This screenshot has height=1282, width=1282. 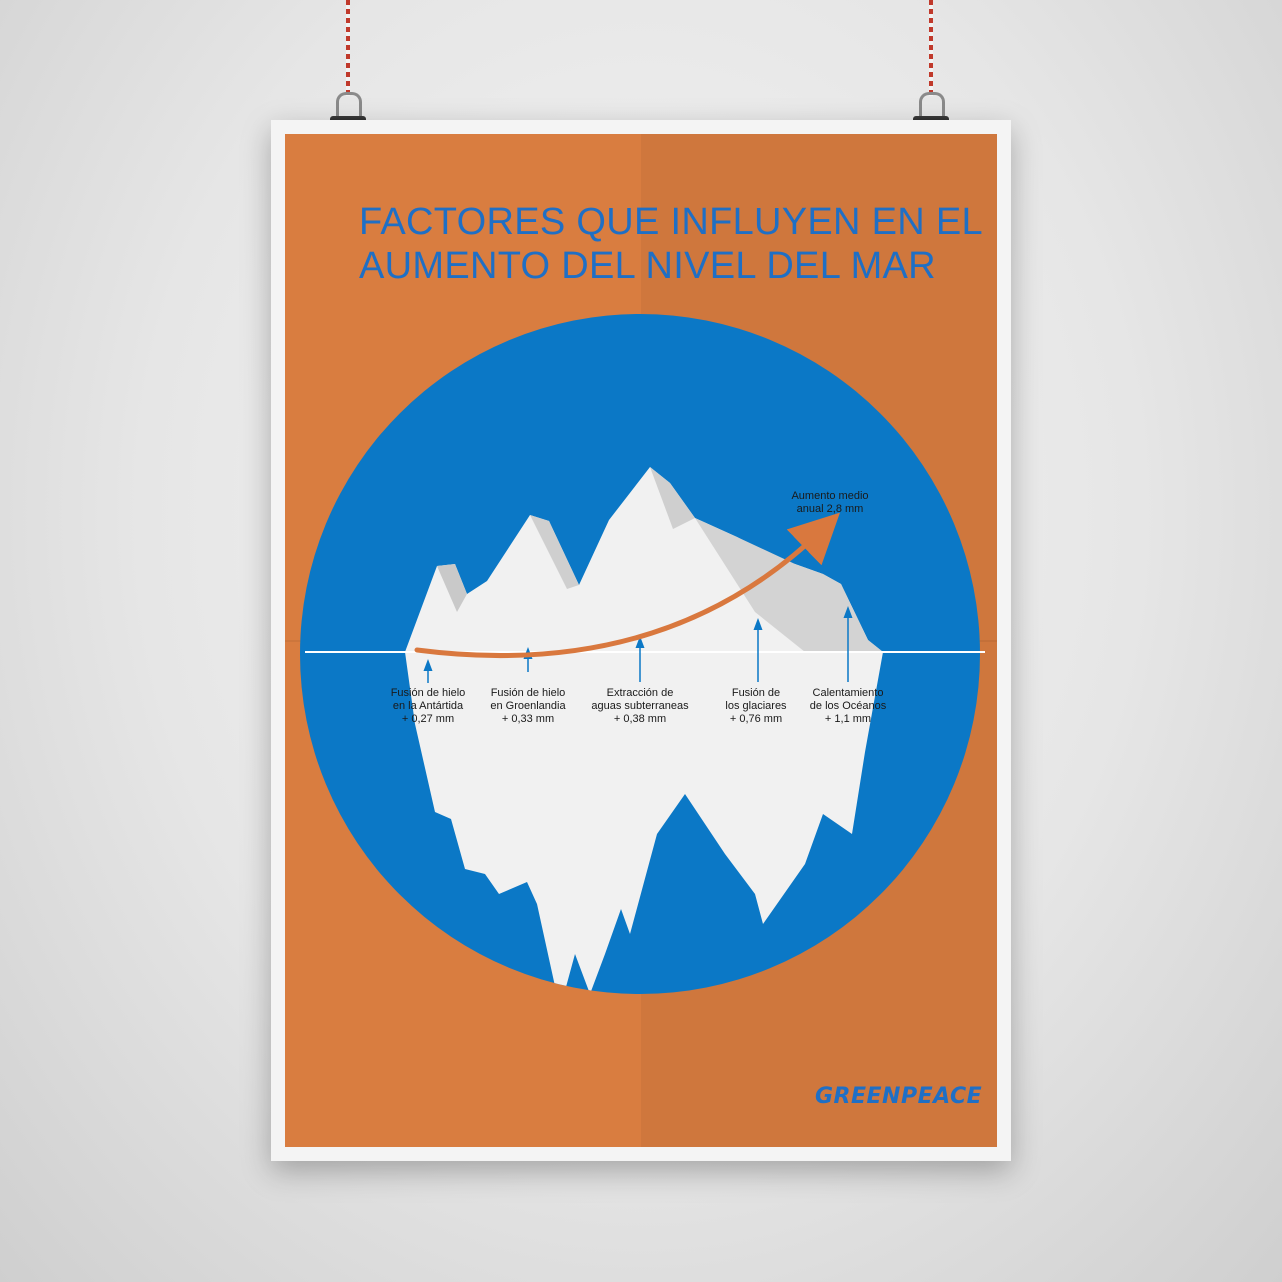 I want to click on factor-line: Calentamiento, so click(x=848, y=693).